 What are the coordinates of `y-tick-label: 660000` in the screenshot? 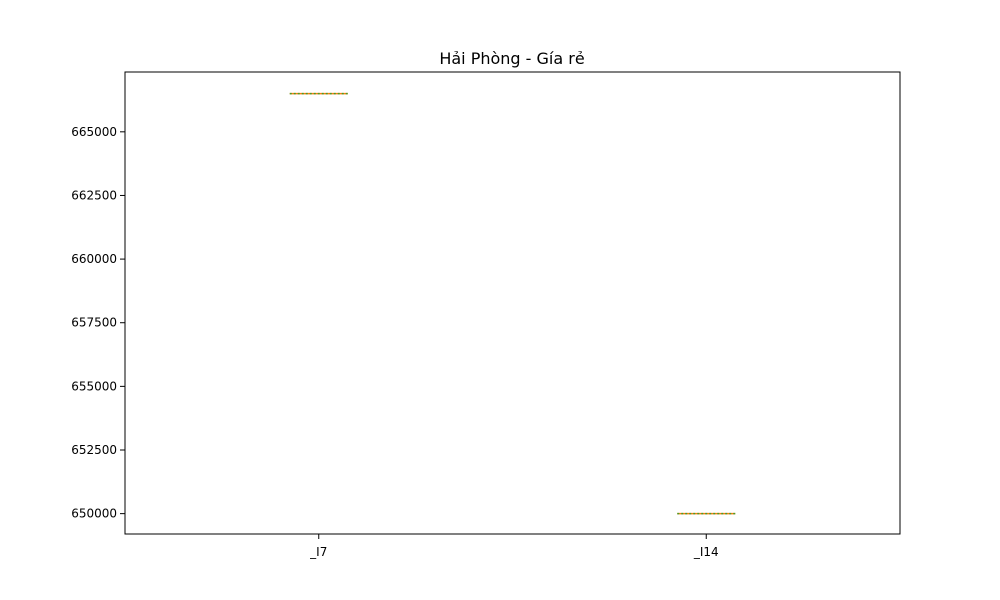 It's located at (94, 259).